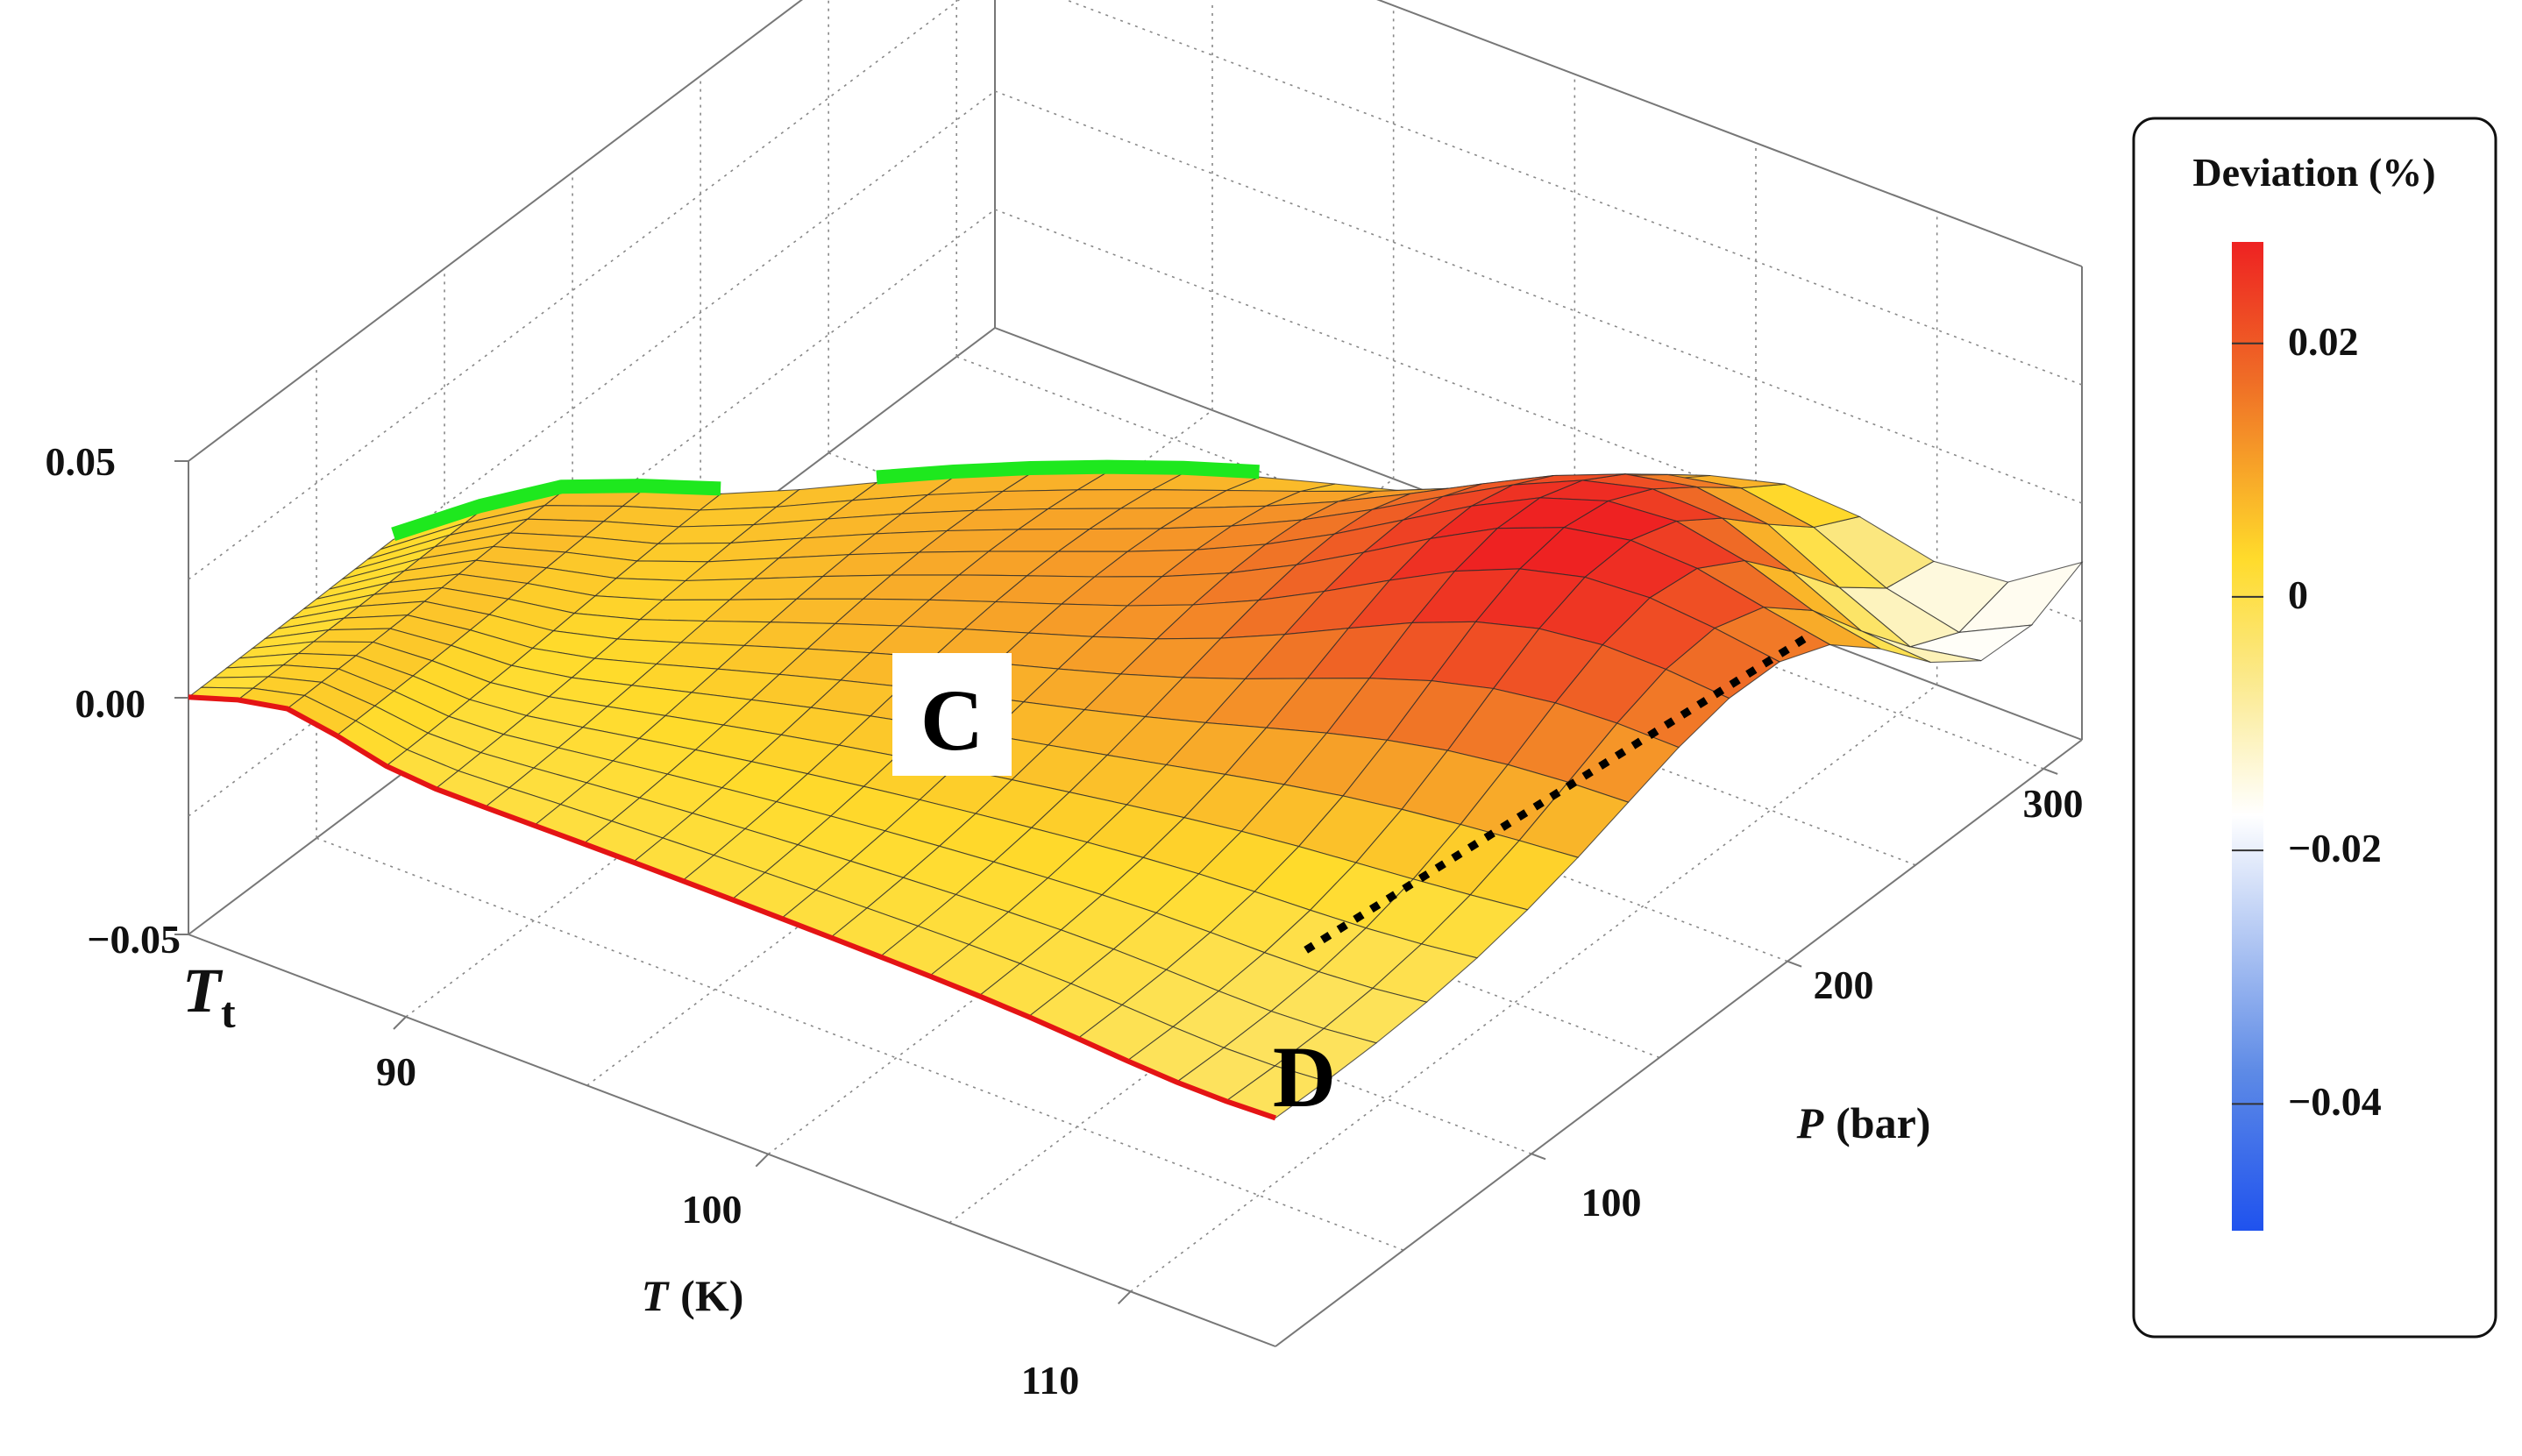 The height and width of the screenshot is (1456, 2522). I want to click on z-tick-label: −0.05, so click(134, 939).